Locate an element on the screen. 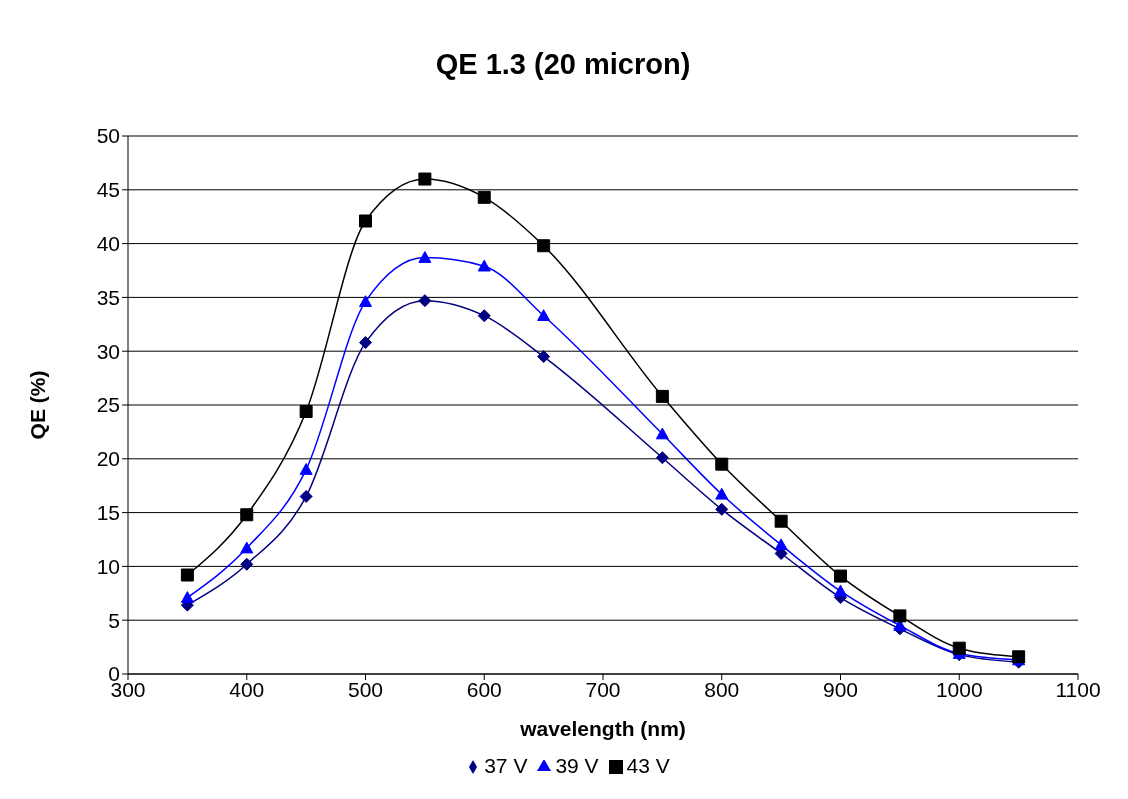 The width and height of the screenshot is (1128, 799). y-tick-label: 30 is located at coordinates (108, 351).